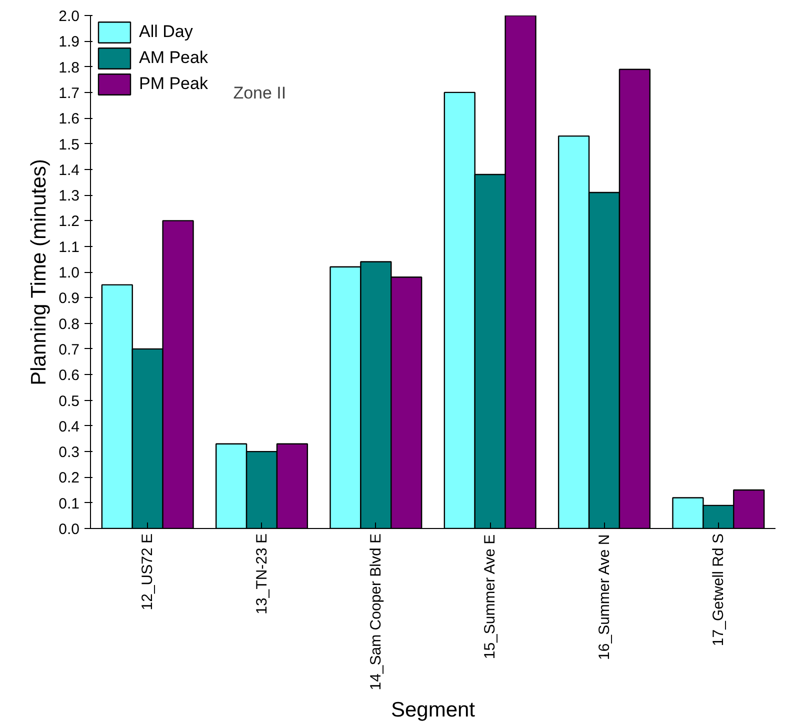 The image size is (789, 728). What do you see at coordinates (69, 375) in the screenshot?
I see `y-tick-label: 0.6` at bounding box center [69, 375].